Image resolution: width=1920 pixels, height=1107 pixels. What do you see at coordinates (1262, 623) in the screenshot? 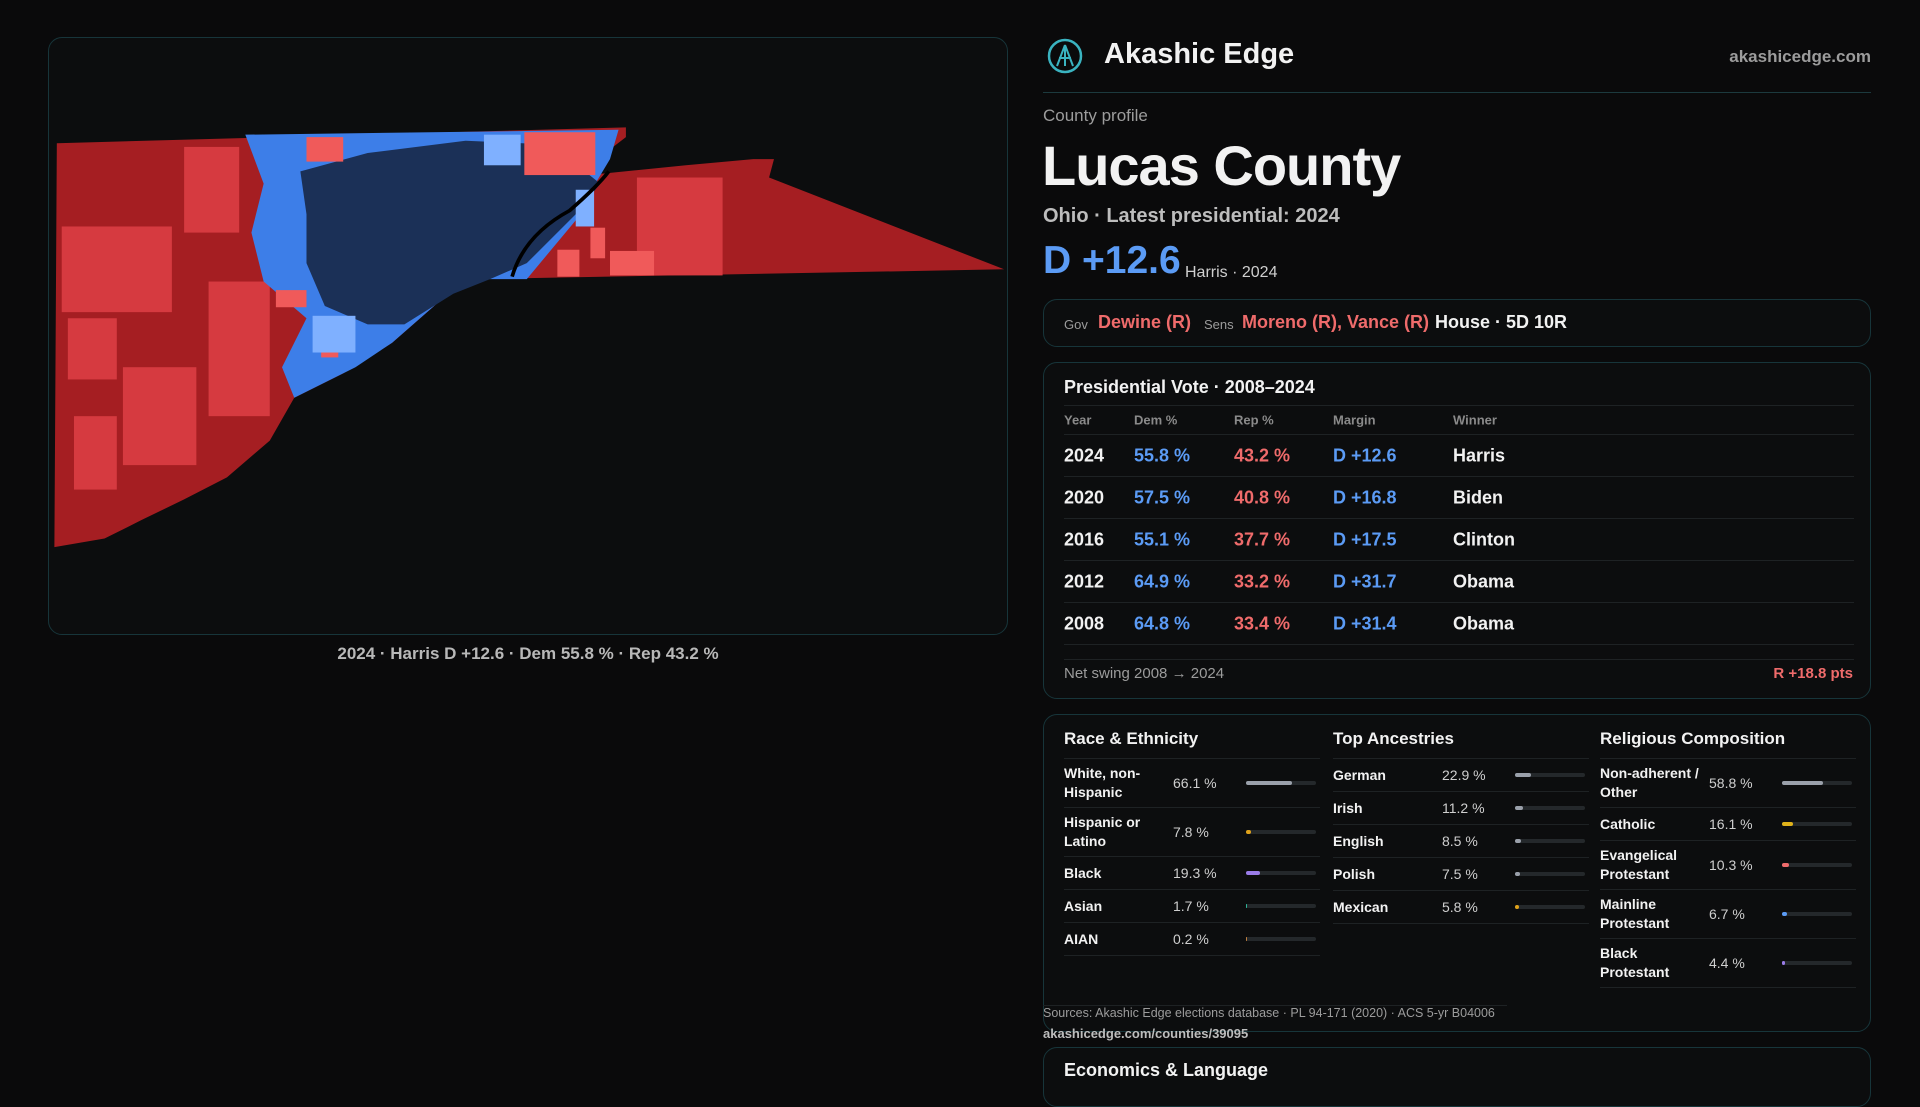
I see `table-cell: 33.4 %` at bounding box center [1262, 623].